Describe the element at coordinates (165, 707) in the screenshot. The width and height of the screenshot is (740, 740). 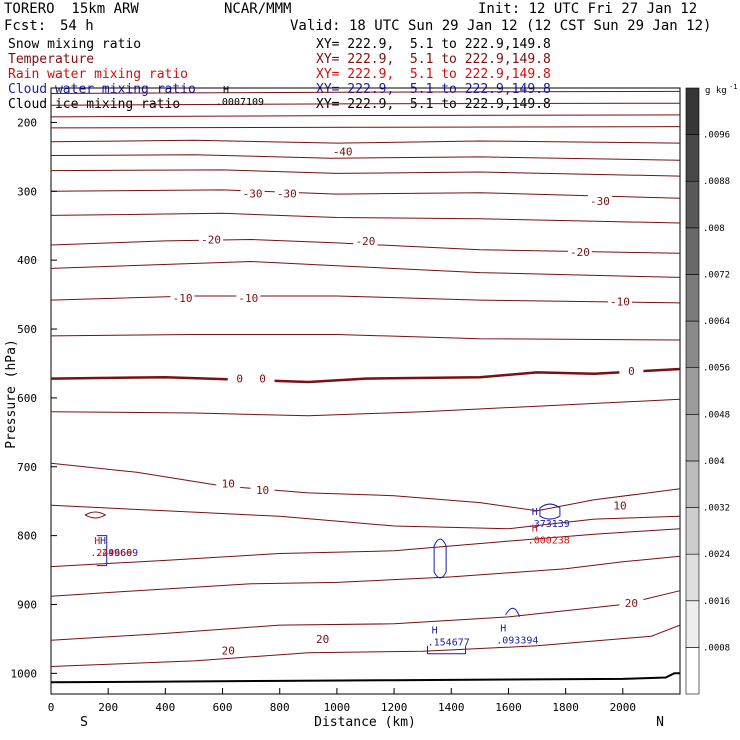
I see `x-tick-label: 400` at that location.